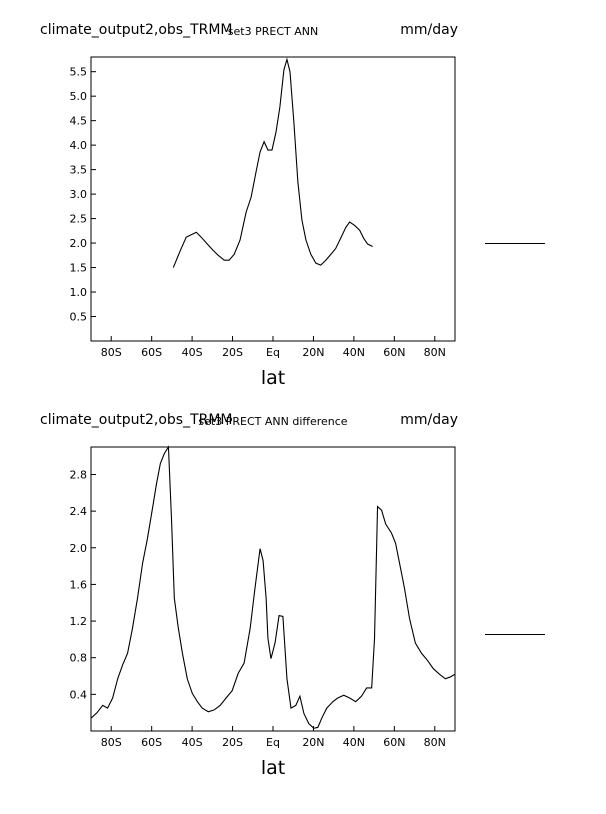  What do you see at coordinates (79, 584) in the screenshot?
I see `y-tick-label: 1.6` at bounding box center [79, 584].